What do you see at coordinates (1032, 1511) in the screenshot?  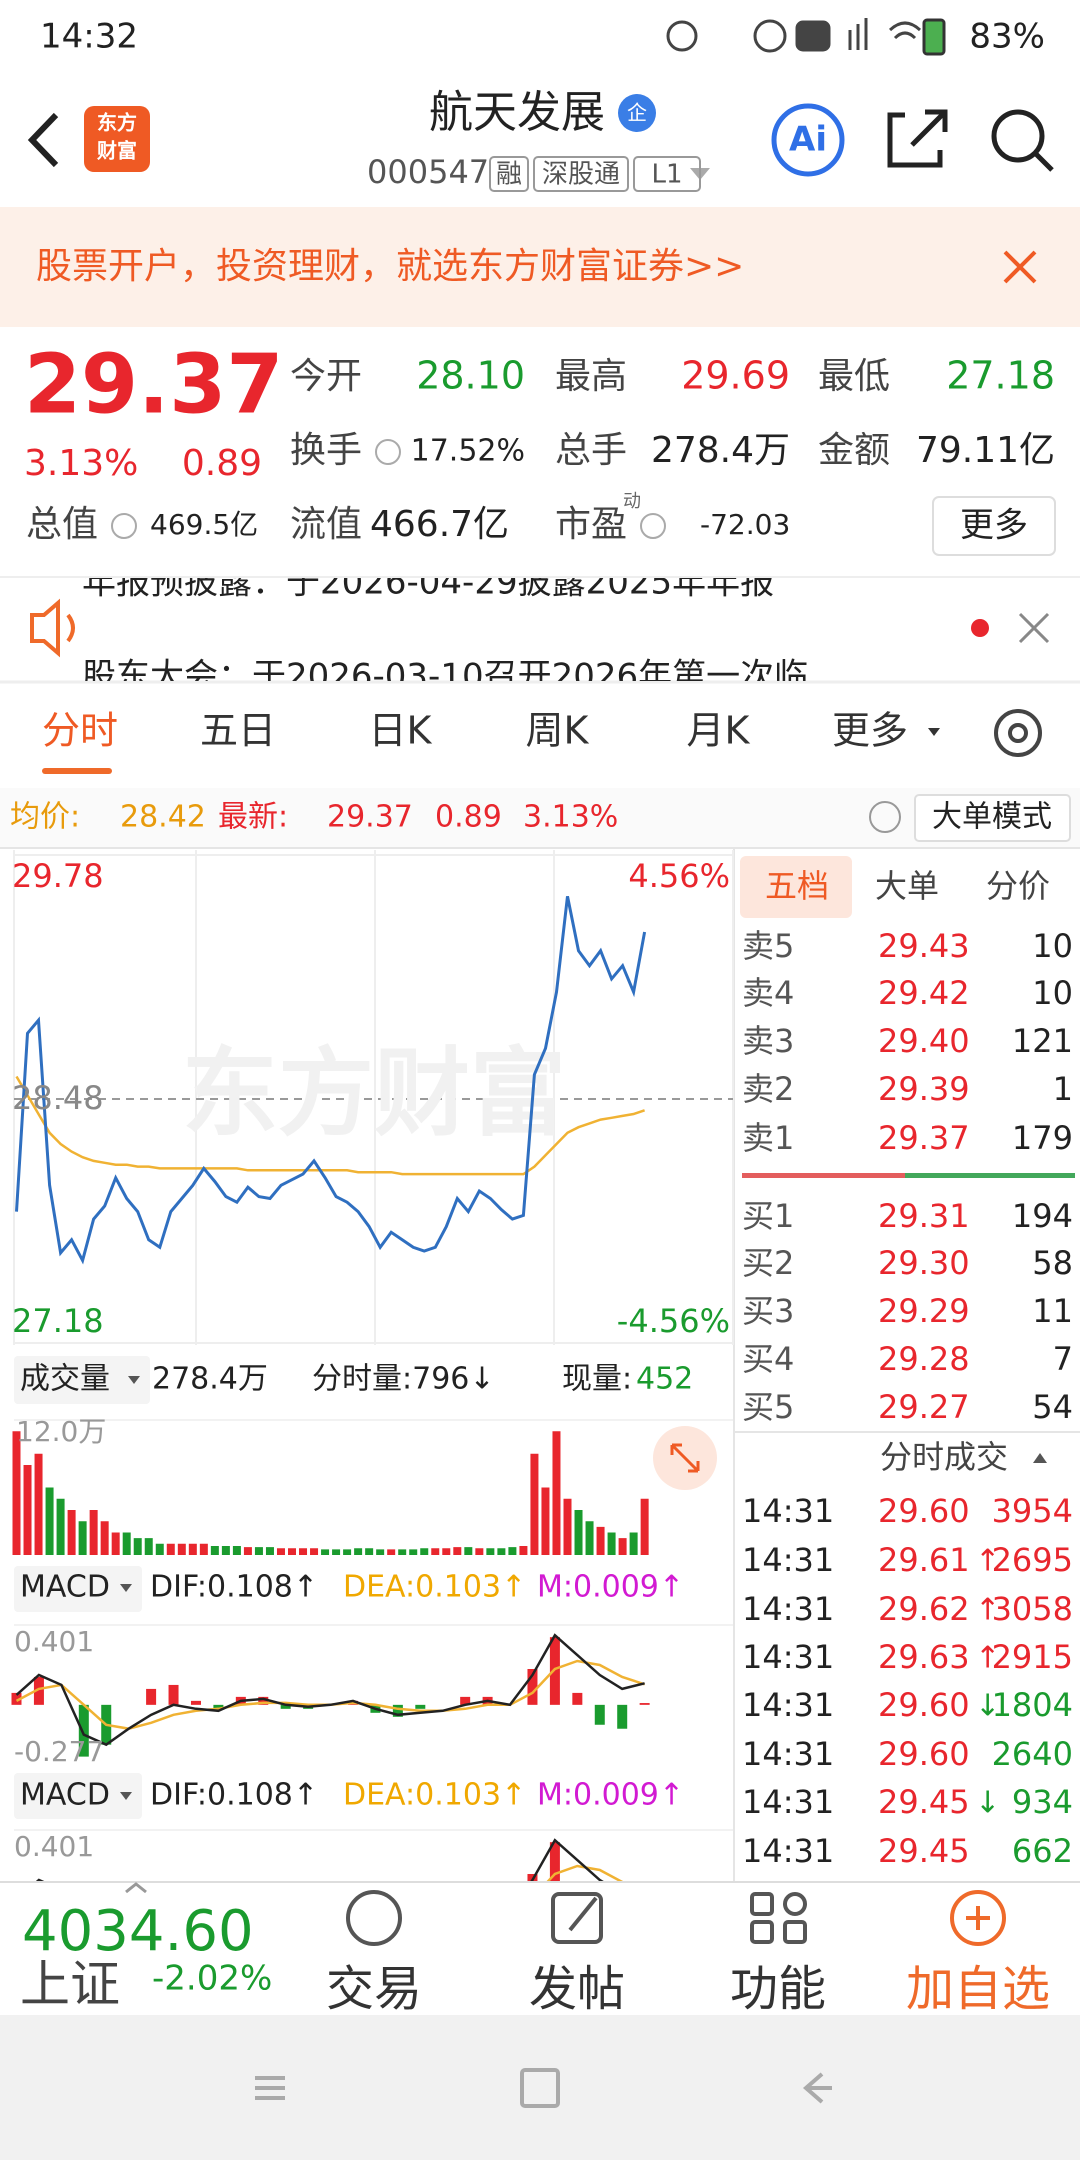 I see `trade-volume: 3954` at bounding box center [1032, 1511].